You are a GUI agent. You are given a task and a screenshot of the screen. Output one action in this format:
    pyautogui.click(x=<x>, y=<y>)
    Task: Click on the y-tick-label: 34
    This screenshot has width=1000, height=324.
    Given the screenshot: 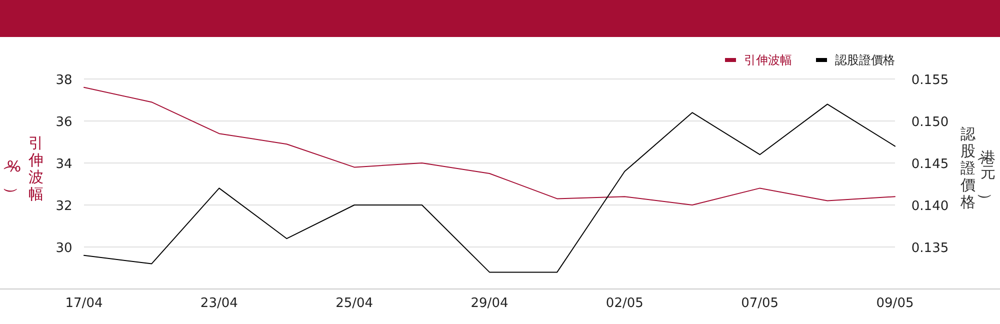 What is the action you would take?
    pyautogui.click(x=64, y=164)
    